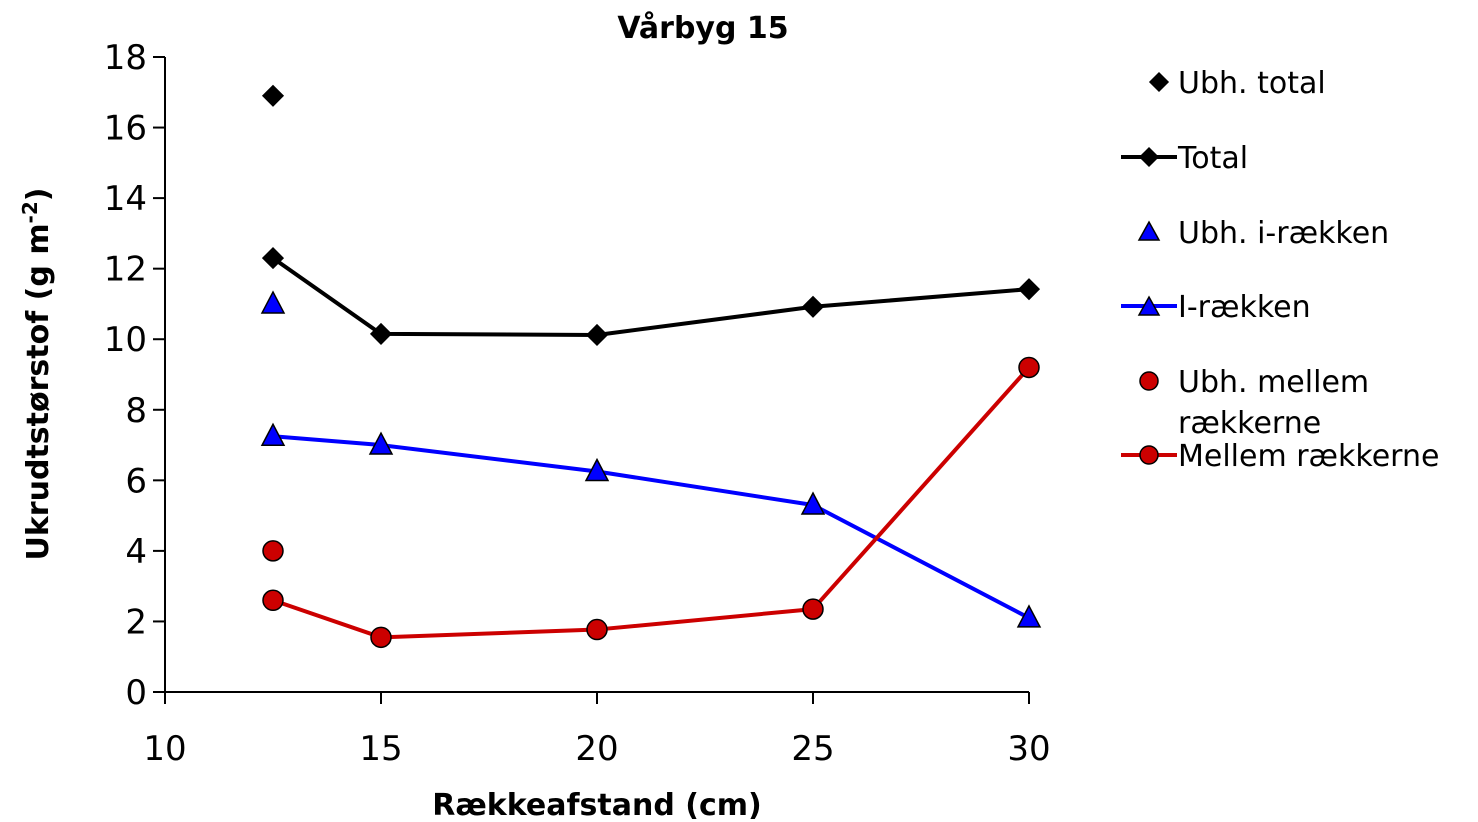  Describe the element at coordinates (125, 270) in the screenshot. I see `y-tick-label: 12` at that location.